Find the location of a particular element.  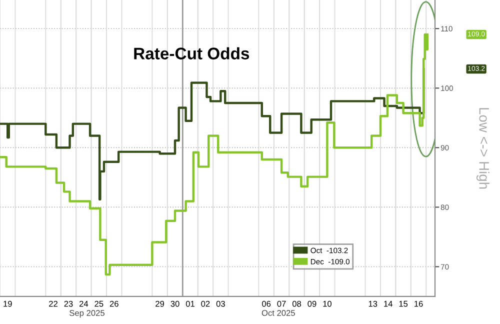

x-tick-label: 23 is located at coordinates (68, 303).